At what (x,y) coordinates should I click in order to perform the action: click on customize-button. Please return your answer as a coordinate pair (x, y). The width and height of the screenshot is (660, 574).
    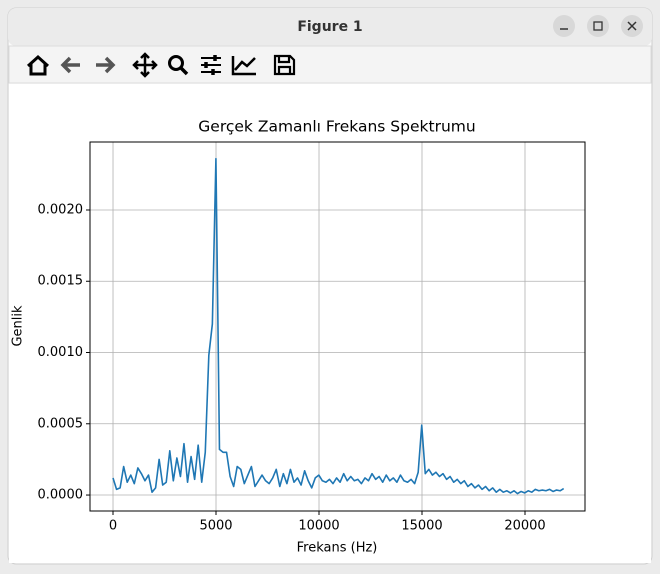
    Looking at the image, I should click on (243, 66).